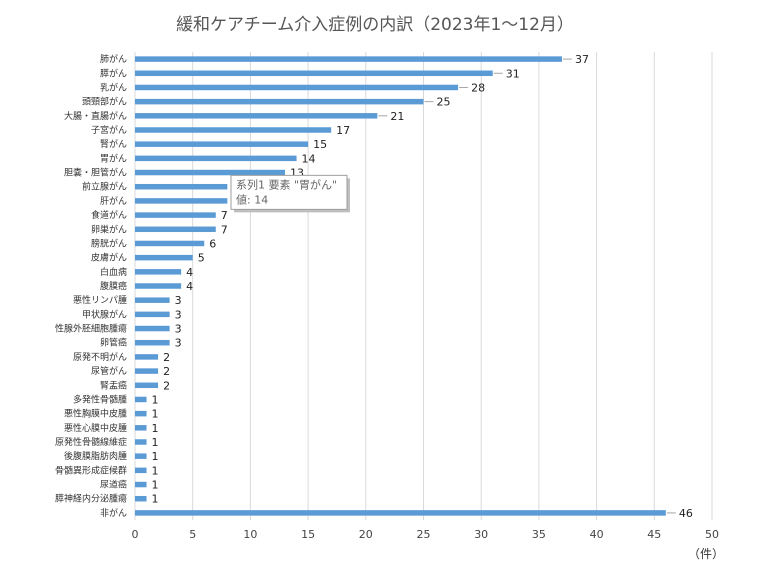 The height and width of the screenshot is (583, 768). Describe the element at coordinates (100, 300) in the screenshot. I see `category-label: 悪性リンパ腫` at that location.